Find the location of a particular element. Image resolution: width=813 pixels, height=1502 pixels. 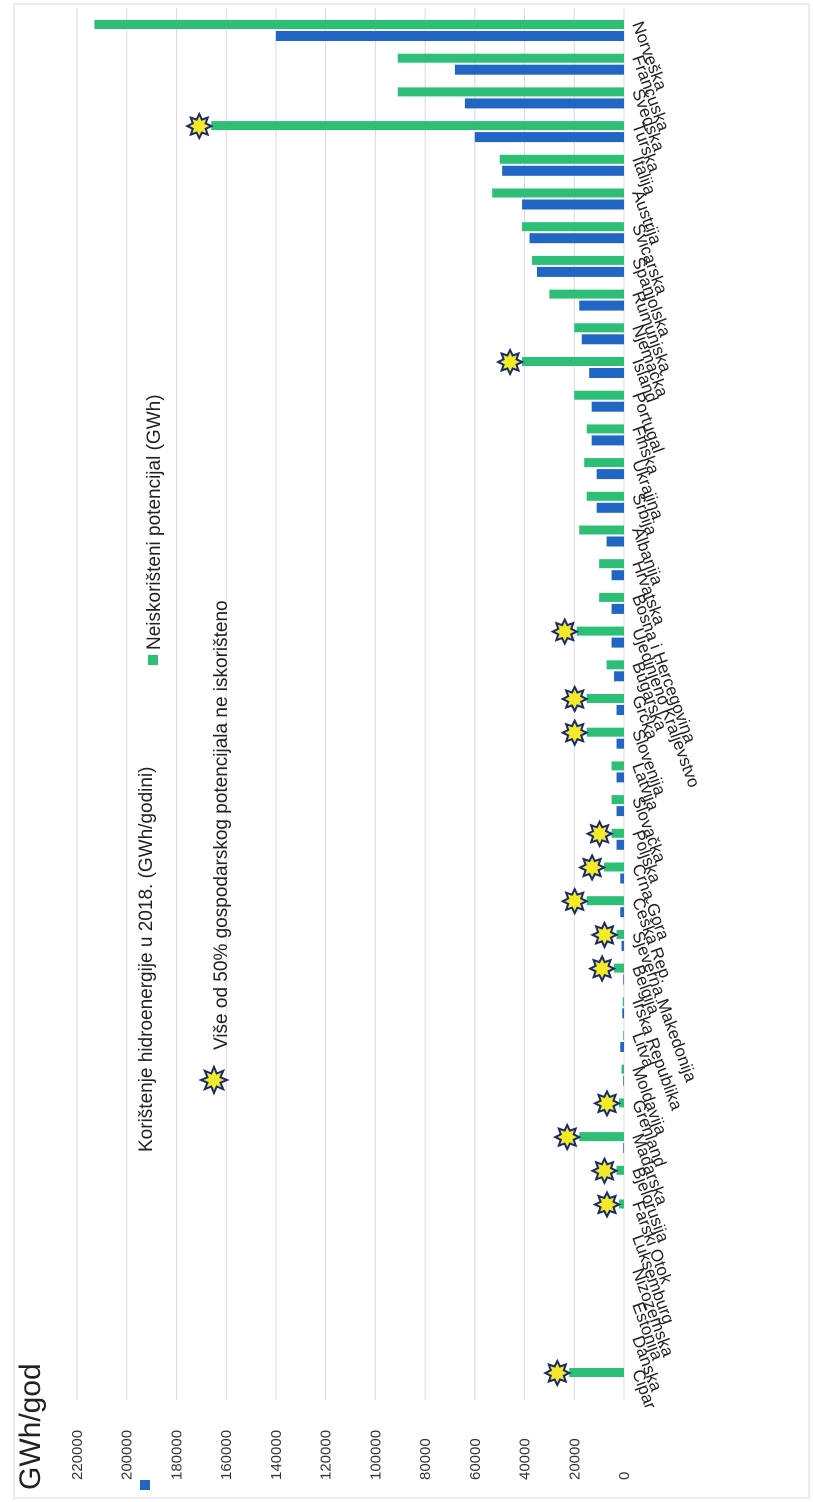

legend-star-icon is located at coordinates (214, 1080).